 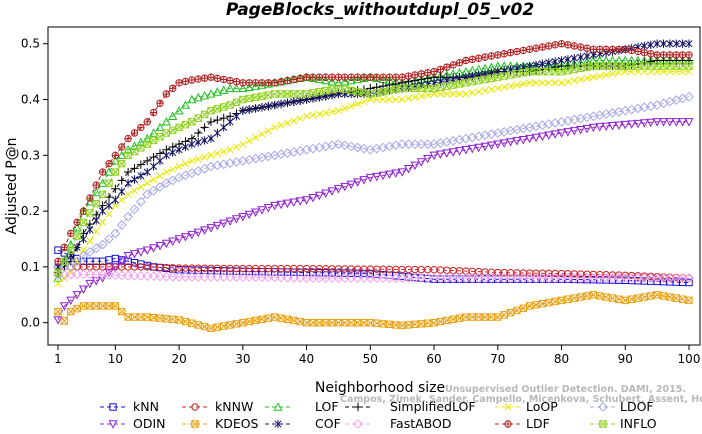 What do you see at coordinates (538, 423) in the screenshot?
I see `legend-label-ldf: LDF` at bounding box center [538, 423].